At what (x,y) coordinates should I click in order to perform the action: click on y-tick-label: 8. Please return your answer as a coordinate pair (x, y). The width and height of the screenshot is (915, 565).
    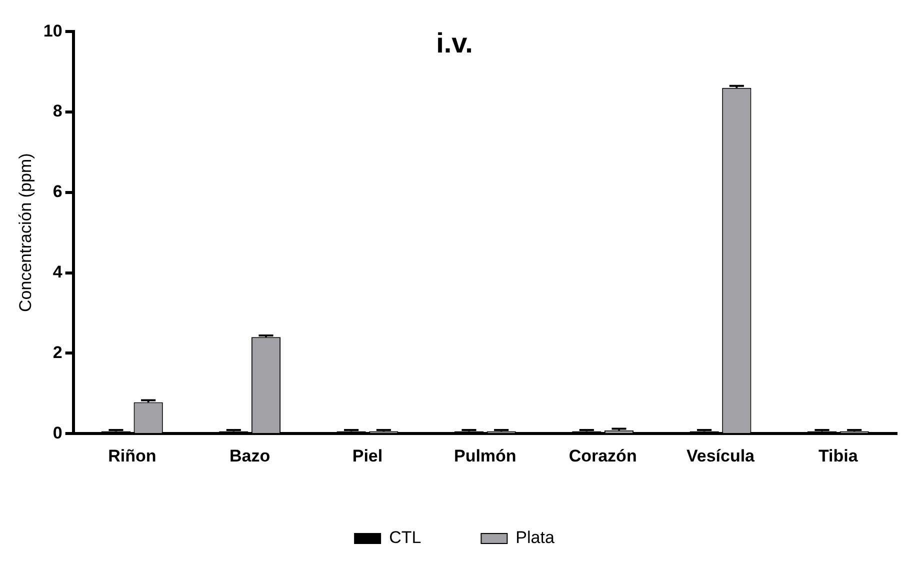
    Looking at the image, I should click on (57, 111).